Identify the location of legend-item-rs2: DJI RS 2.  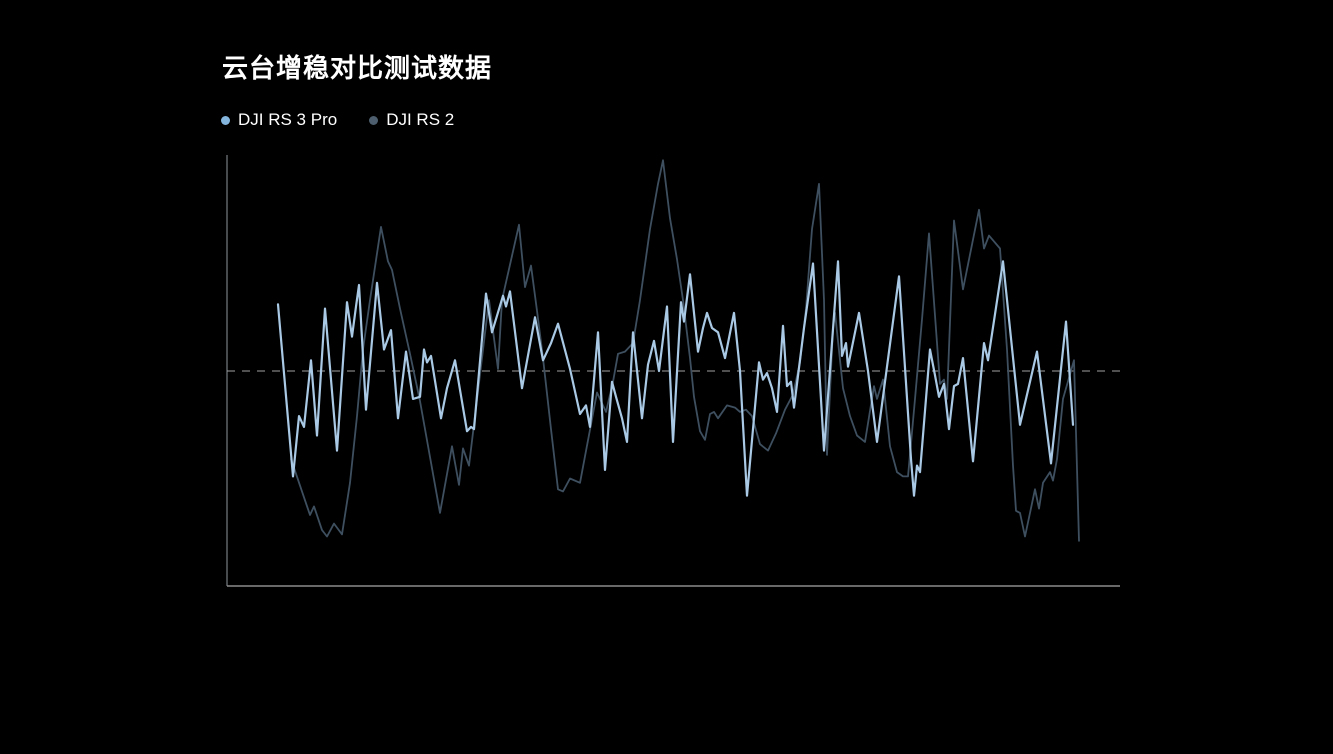
(411, 120).